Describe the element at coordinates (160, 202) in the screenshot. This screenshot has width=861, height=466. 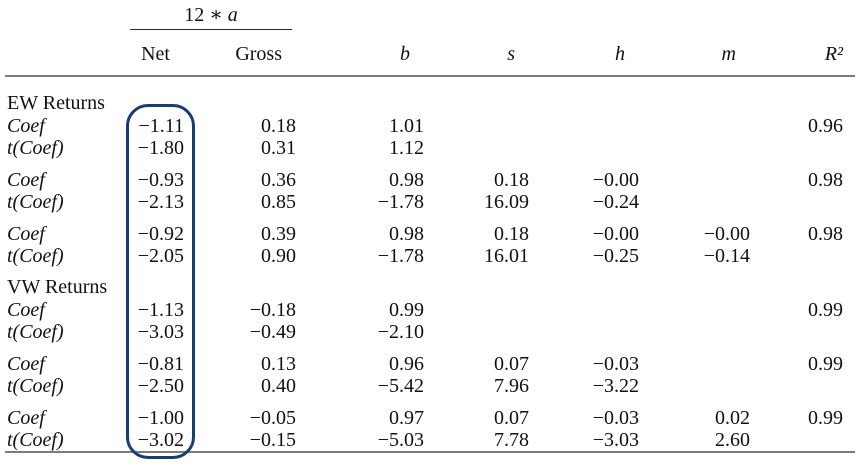
I see `table-cell: −2.13` at that location.